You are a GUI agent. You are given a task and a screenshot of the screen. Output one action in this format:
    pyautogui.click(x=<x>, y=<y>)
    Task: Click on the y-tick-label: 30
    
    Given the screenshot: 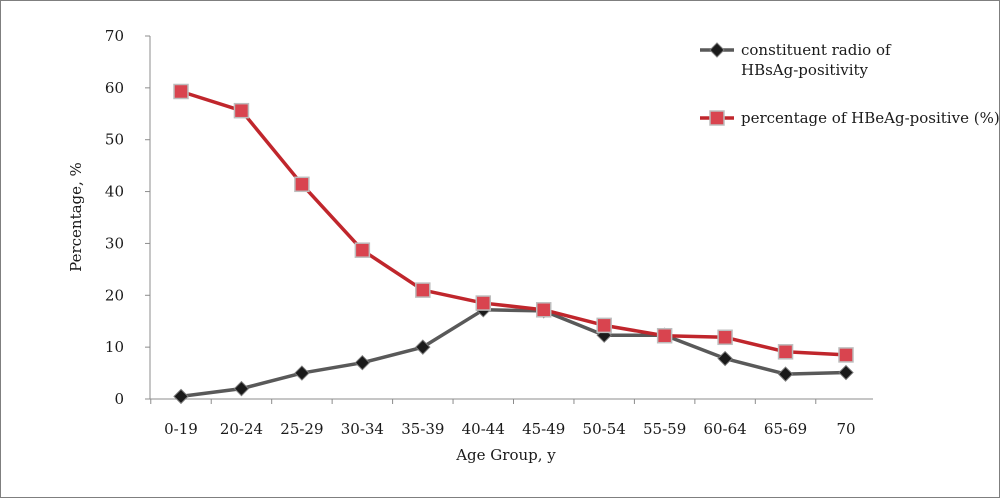 What is the action you would take?
    pyautogui.click(x=114, y=243)
    